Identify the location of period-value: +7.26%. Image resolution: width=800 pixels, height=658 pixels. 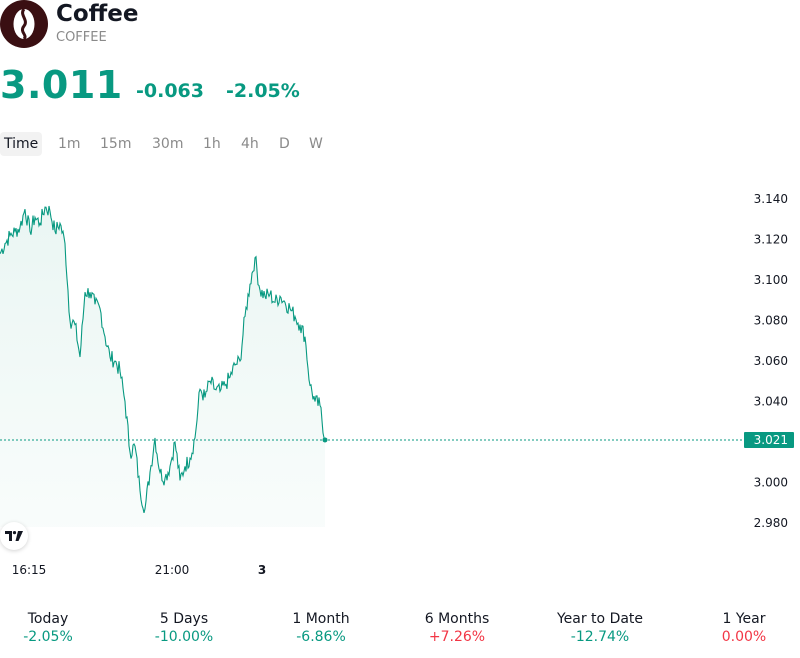
(457, 637).